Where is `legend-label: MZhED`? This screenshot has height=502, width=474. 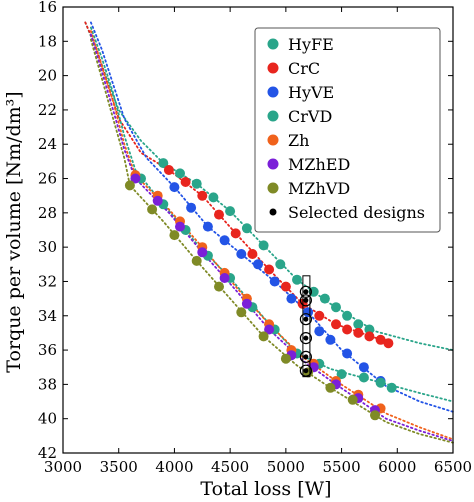
legend-label: MZhED is located at coordinates (319, 164).